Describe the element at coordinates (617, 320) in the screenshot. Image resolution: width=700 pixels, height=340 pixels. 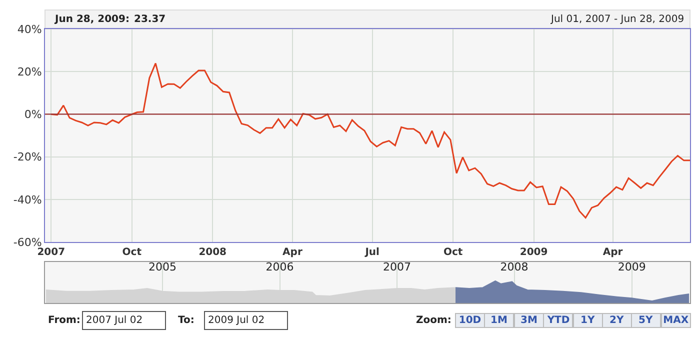
I see `text: 2Y` at that location.